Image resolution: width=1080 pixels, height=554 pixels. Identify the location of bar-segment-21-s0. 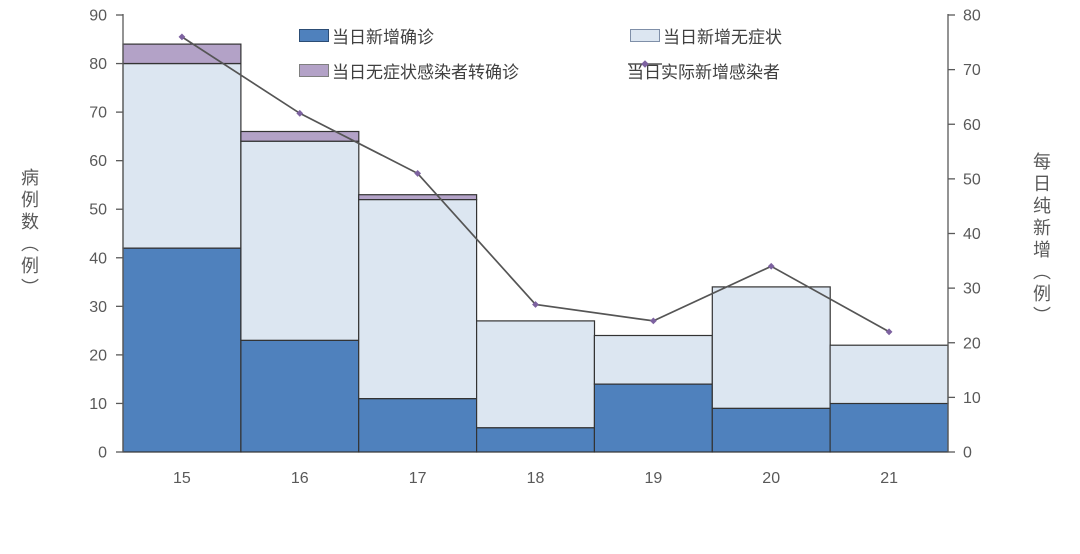
(889, 427).